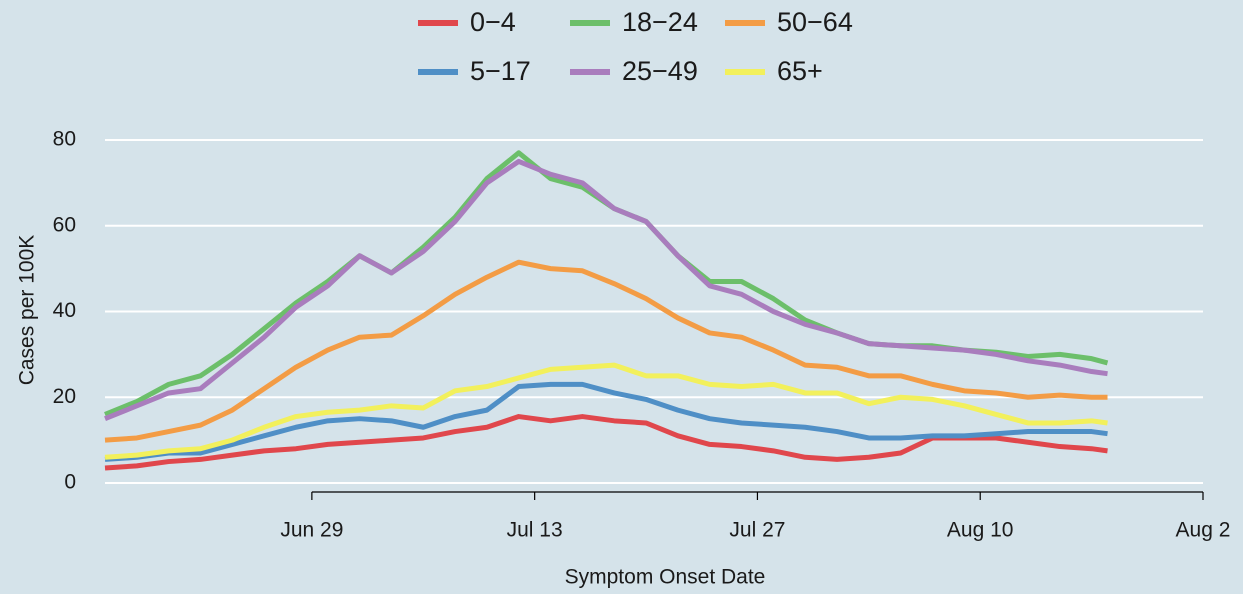 The image size is (1243, 594). I want to click on y-tick-label: 0, so click(70, 482).